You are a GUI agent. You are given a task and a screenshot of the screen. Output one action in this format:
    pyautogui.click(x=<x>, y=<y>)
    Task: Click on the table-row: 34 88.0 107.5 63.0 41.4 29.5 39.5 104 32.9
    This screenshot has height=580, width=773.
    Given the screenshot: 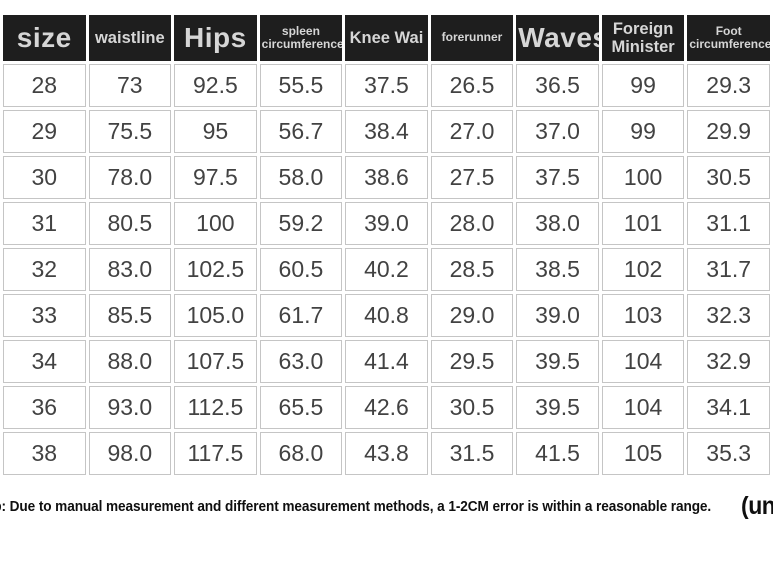 What is the action you would take?
    pyautogui.click(x=386, y=361)
    